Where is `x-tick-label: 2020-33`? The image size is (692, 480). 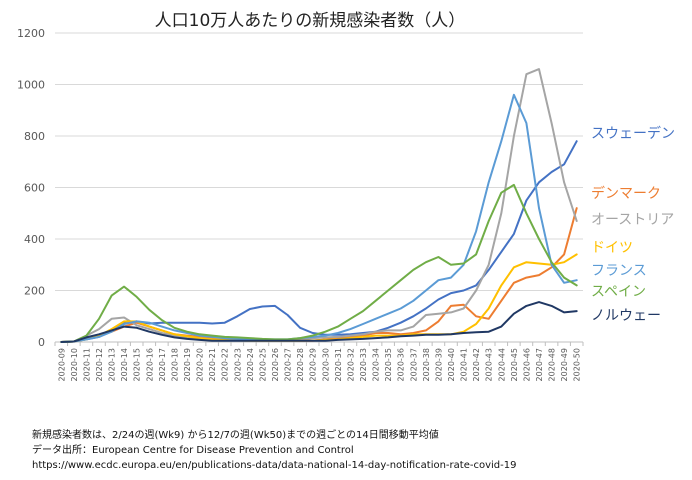
x-tick-label: 2020-33 is located at coordinates (363, 364).